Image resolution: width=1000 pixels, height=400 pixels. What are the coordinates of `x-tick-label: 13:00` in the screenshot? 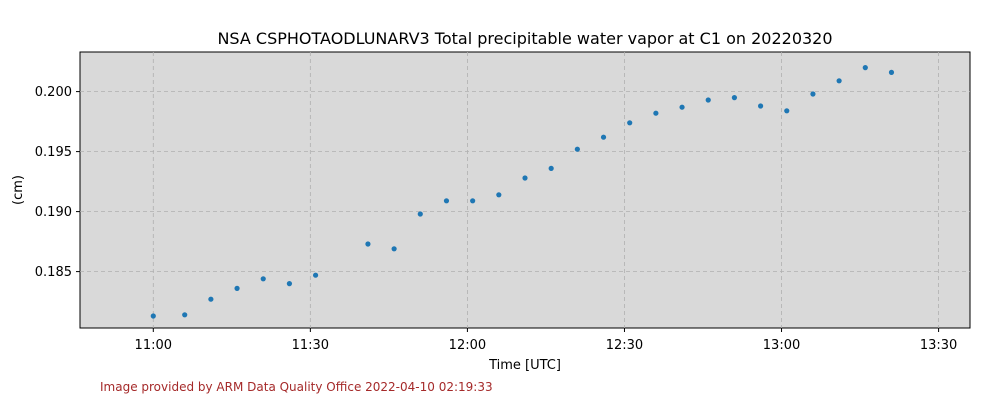 It's located at (781, 345).